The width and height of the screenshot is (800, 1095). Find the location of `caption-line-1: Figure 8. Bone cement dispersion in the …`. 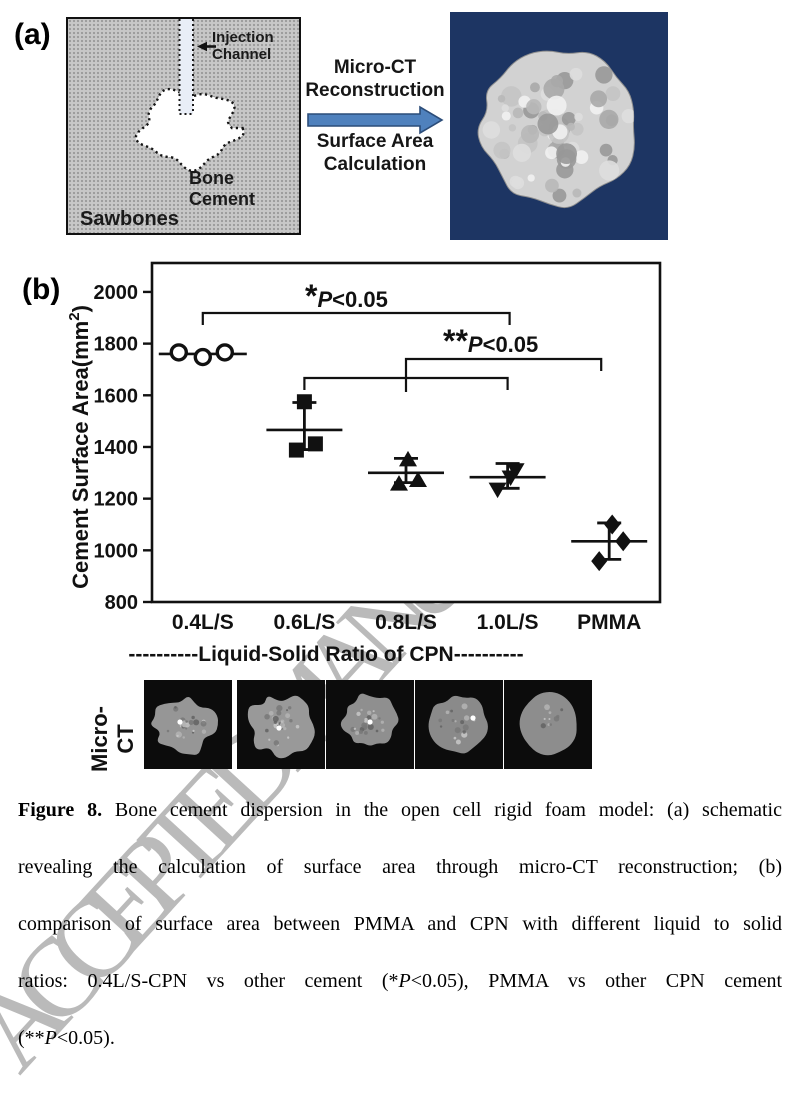

caption-line-1: Figure 8. Bone cement dispersion in the … is located at coordinates (400, 810).